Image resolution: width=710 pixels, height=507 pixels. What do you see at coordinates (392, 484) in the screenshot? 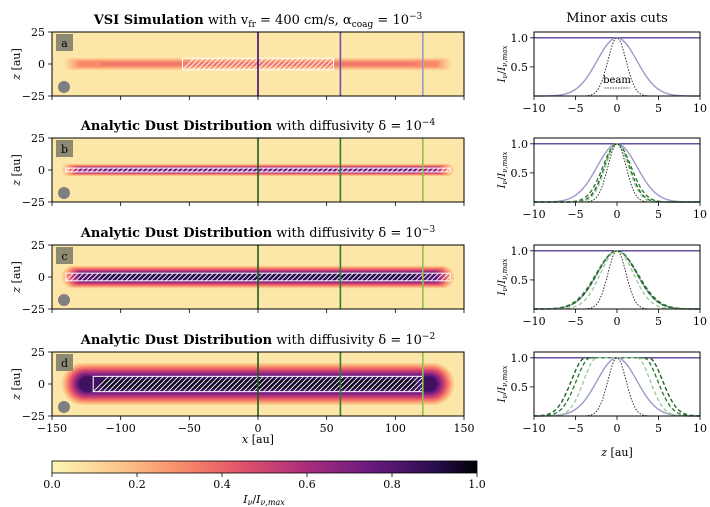
I see `colorbar-tick-label: 0.8` at bounding box center [392, 484].